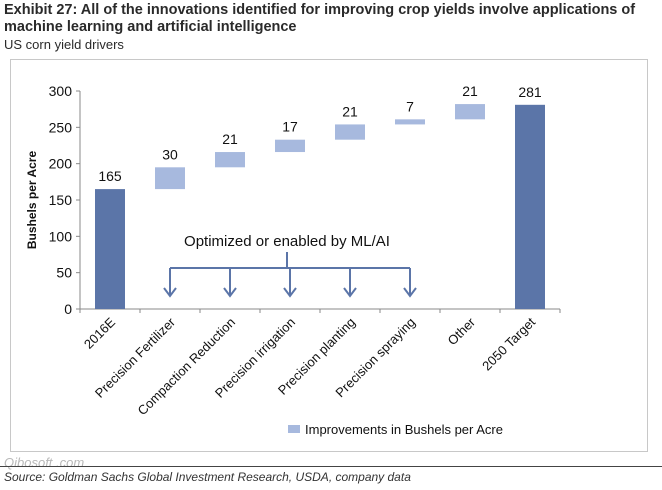 The image size is (662, 490). What do you see at coordinates (64, 44) in the screenshot?
I see `chart-subtitle: US corn yield drivers` at bounding box center [64, 44].